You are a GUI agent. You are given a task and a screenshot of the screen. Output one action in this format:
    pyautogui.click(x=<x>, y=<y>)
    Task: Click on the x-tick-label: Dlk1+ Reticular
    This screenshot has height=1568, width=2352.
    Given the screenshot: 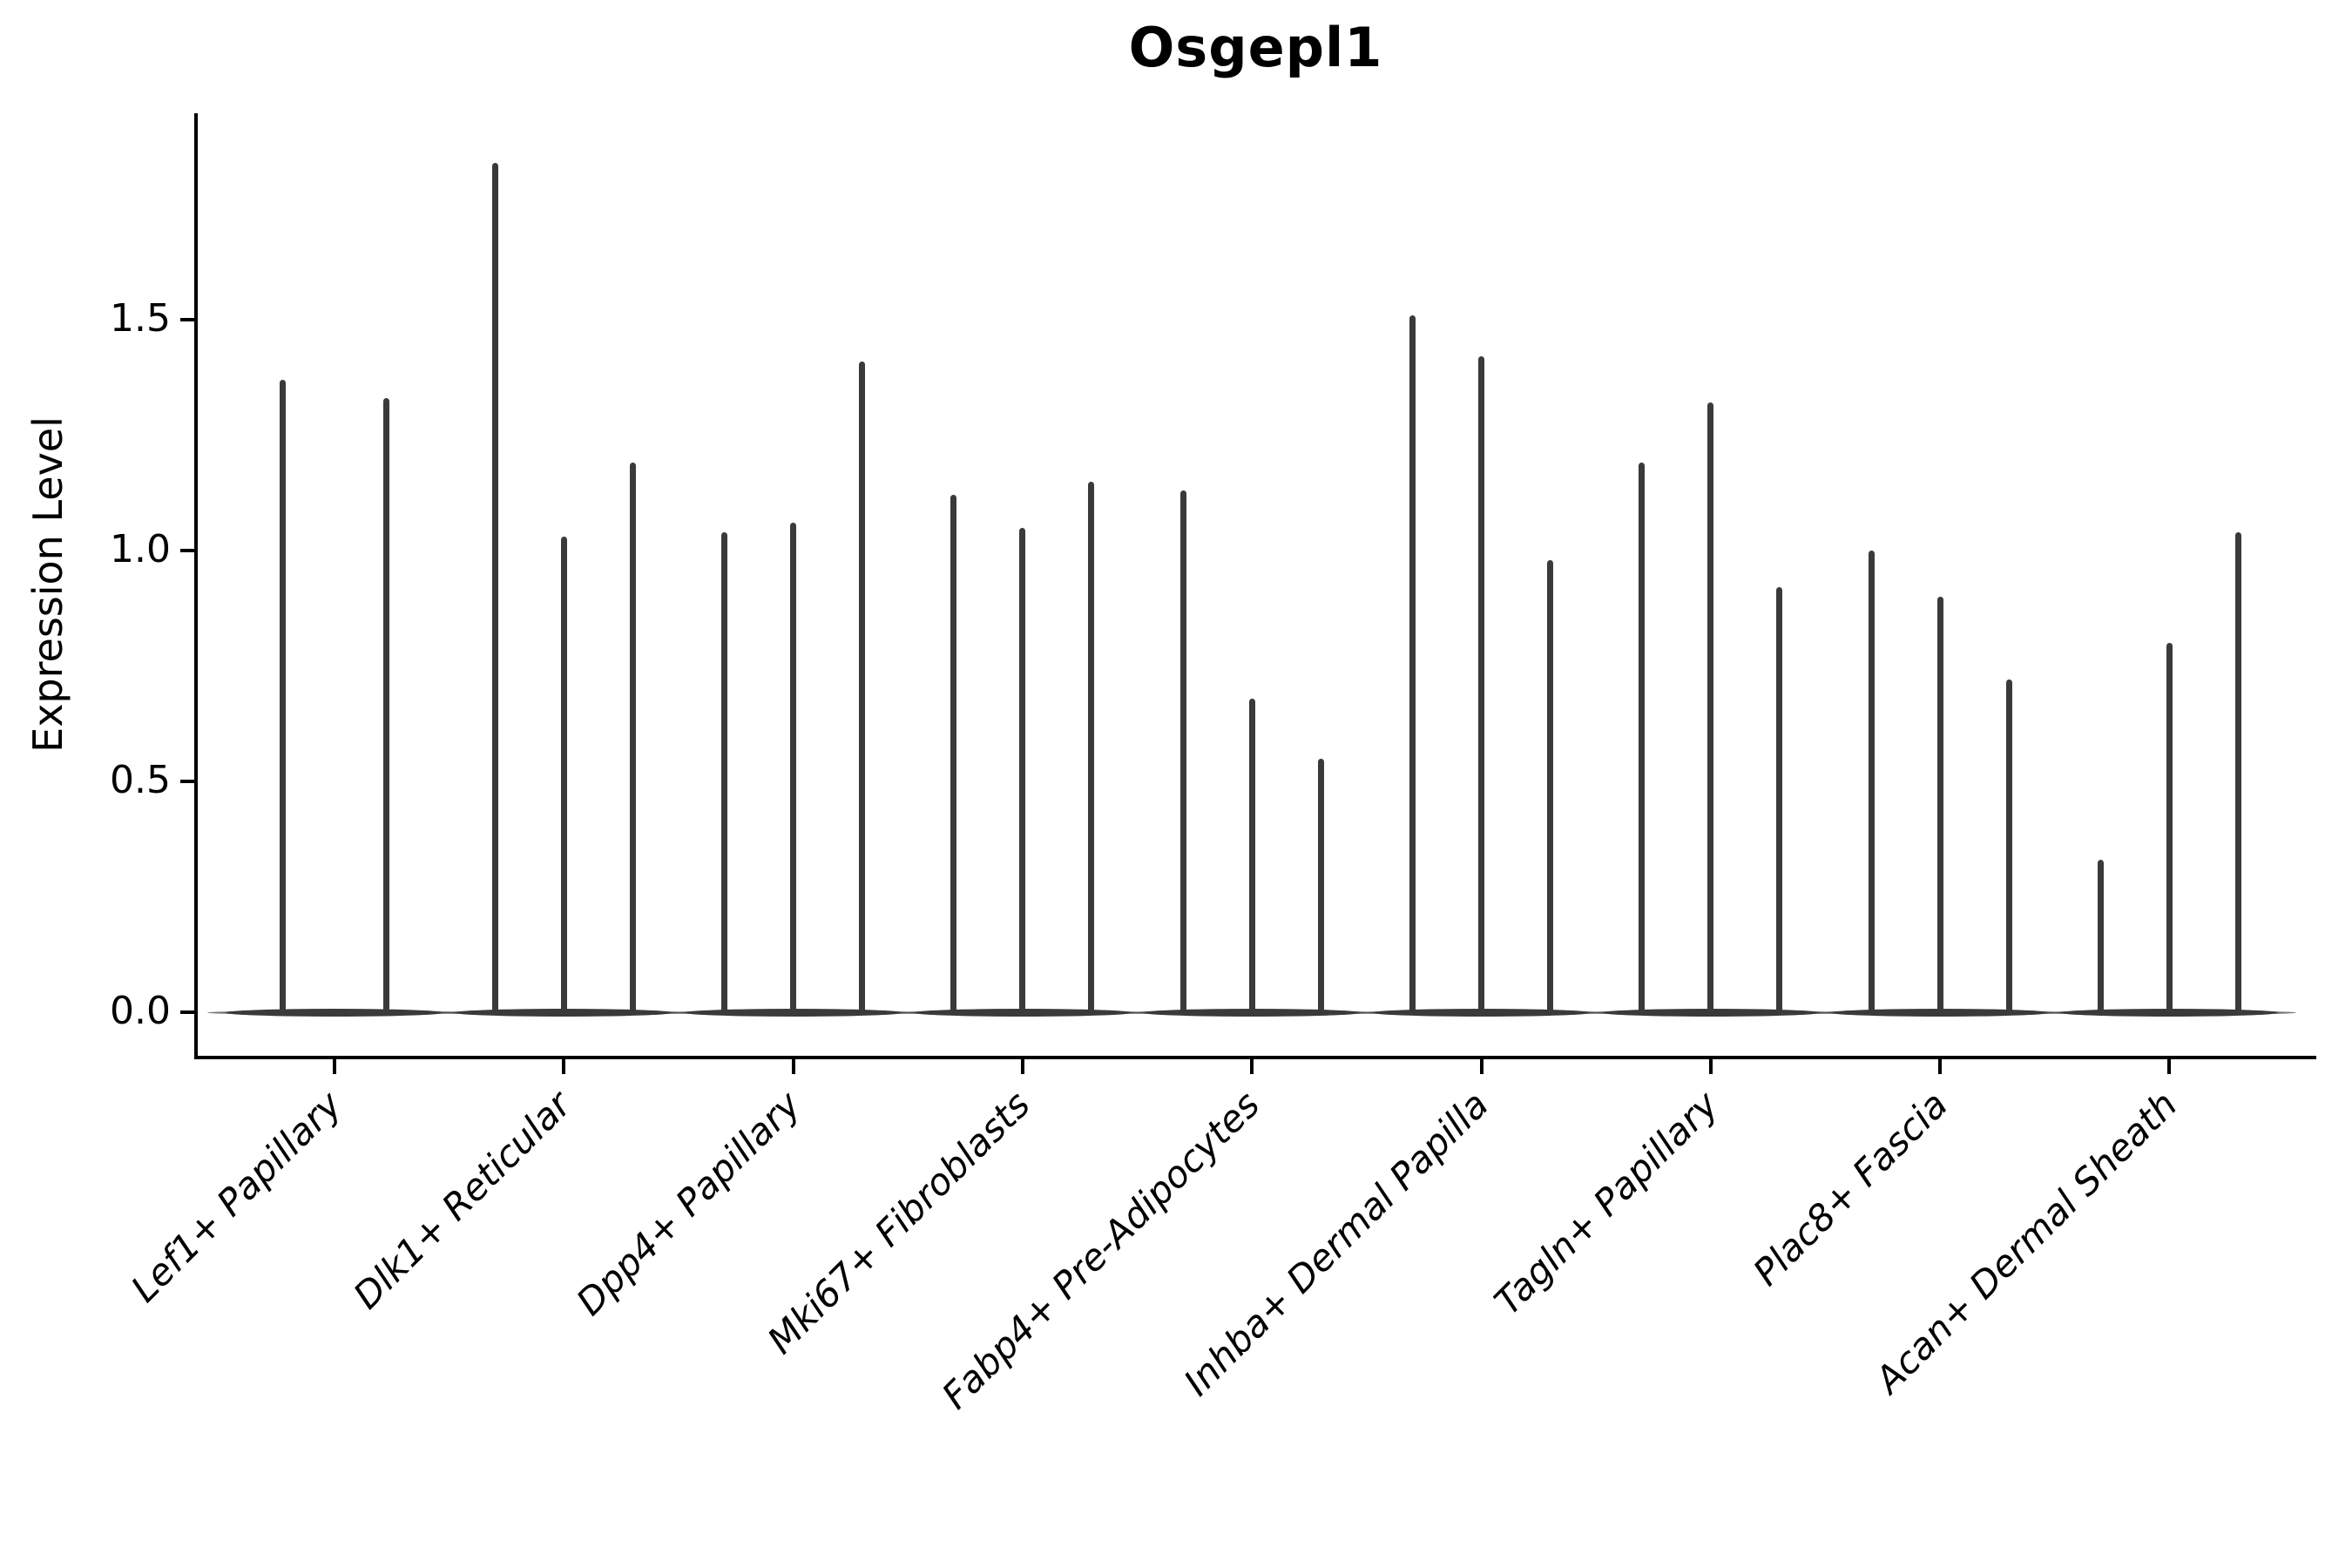 What is the action you would take?
    pyautogui.click(x=462, y=1200)
    